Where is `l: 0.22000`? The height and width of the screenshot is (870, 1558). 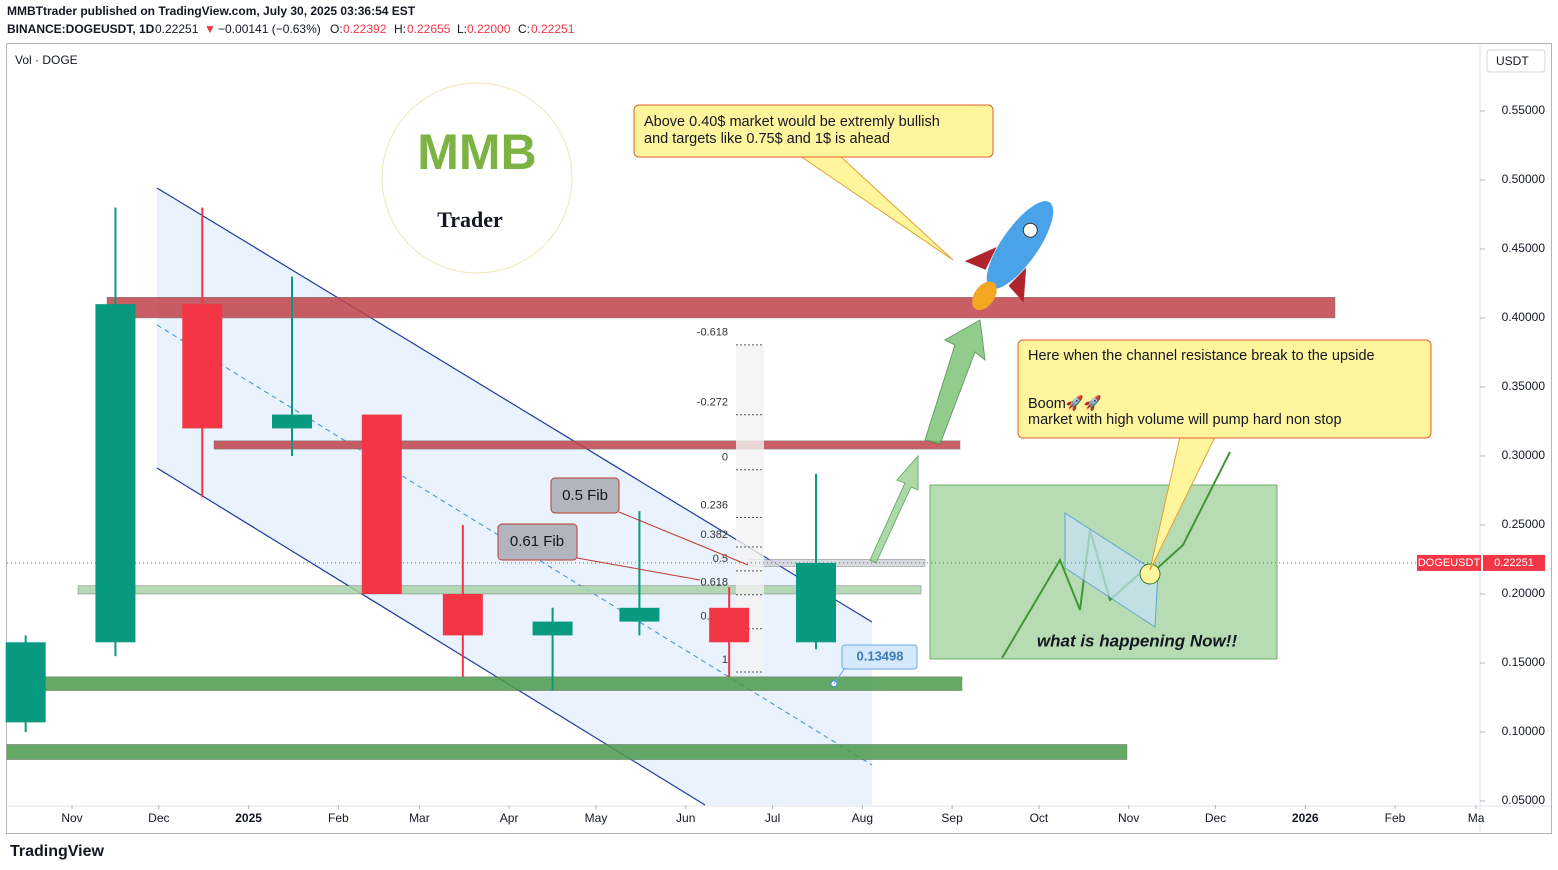 l: 0.22000 is located at coordinates (489, 29).